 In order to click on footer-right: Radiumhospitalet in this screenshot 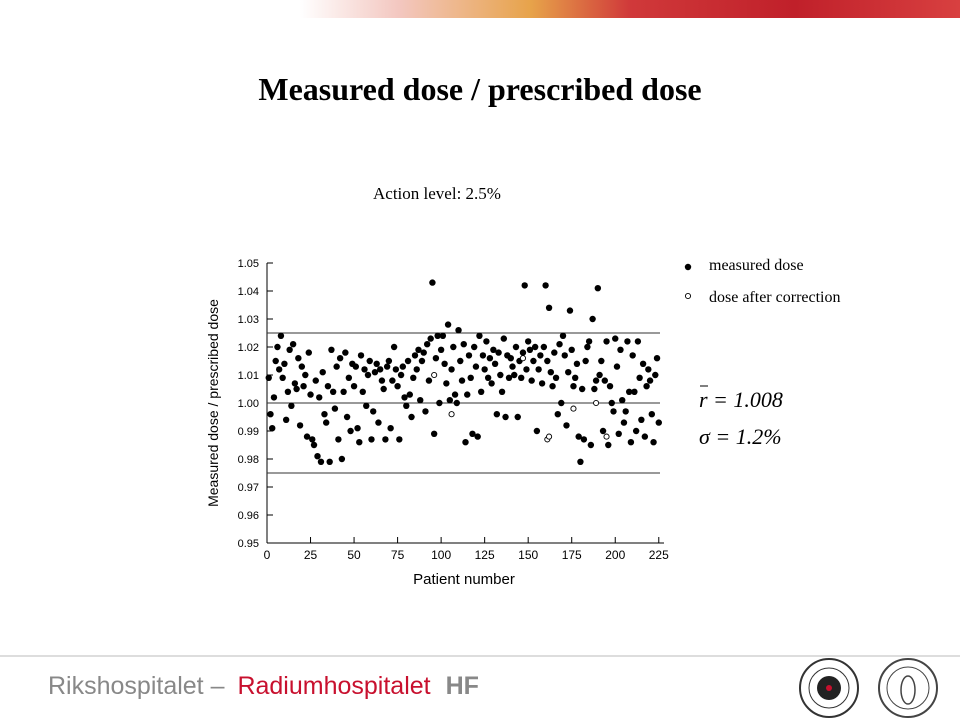, I will do `click(333, 686)`.